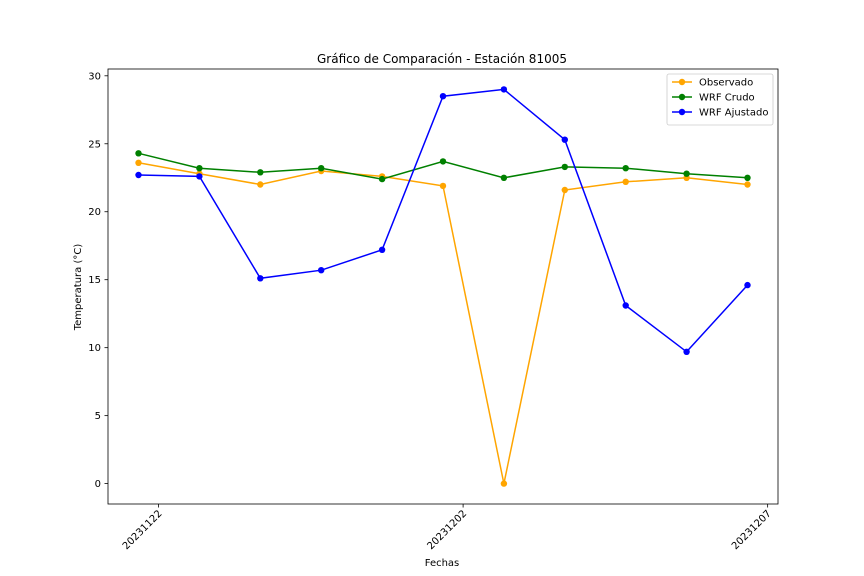 The width and height of the screenshot is (864, 576). I want to click on legend-item-observado: Observado, so click(712, 83).